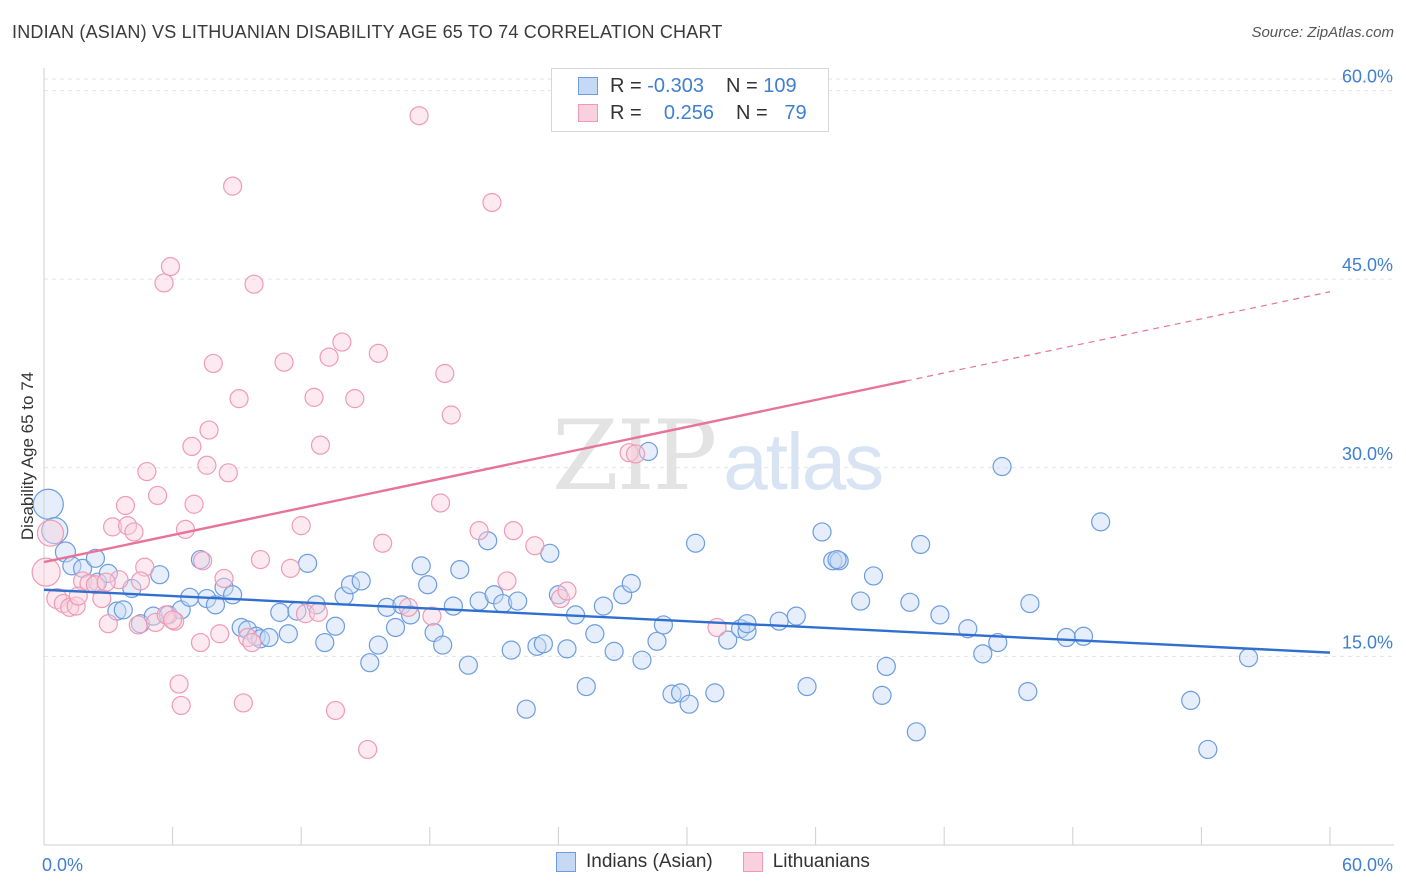  Describe the element at coordinates (728, 862) in the screenshot. I see `series-legend: Indians (Asian) Lithuanians` at that location.